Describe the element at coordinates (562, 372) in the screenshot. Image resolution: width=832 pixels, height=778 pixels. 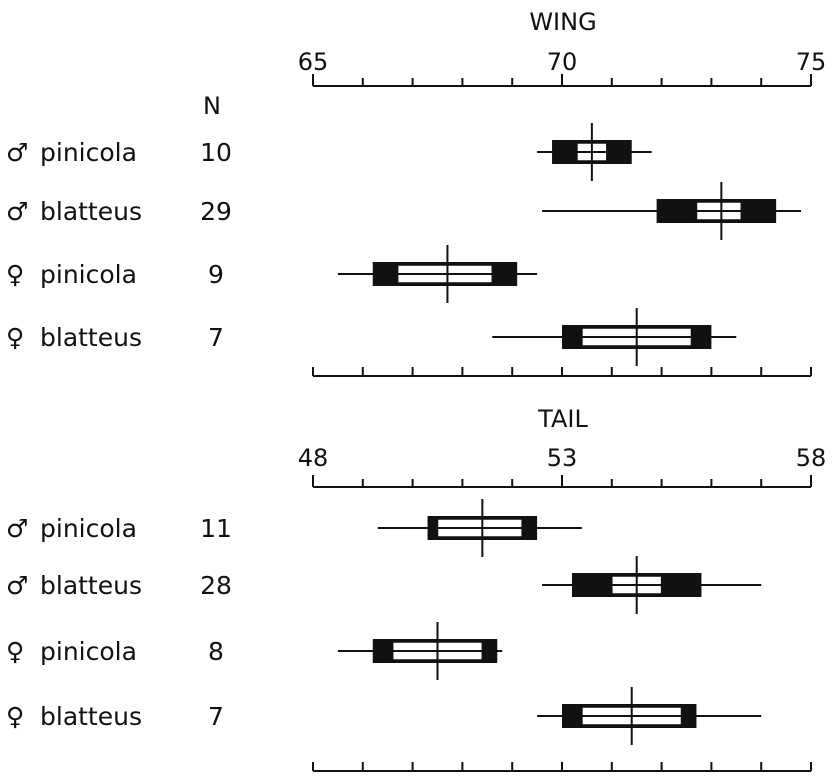
I see `wing-bottom-axis` at that location.